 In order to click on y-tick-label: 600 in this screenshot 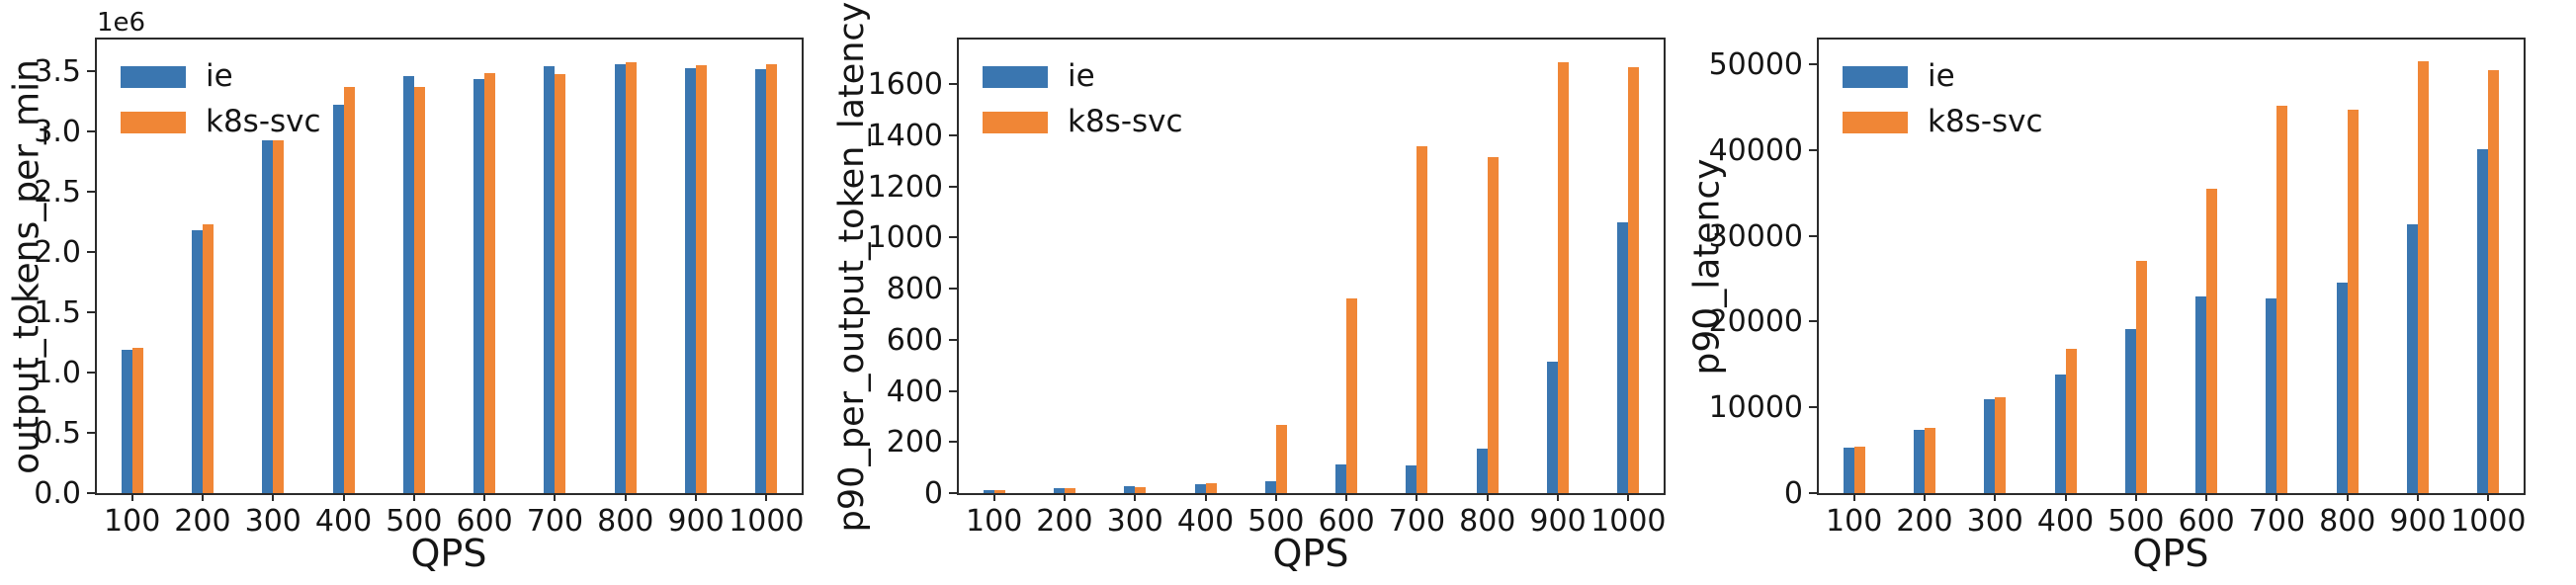, I will do `click(914, 340)`.